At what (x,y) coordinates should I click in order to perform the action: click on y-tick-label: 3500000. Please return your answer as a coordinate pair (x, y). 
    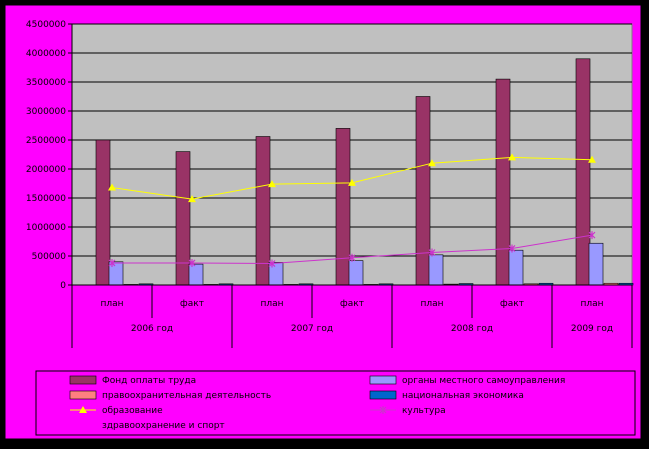
    Looking at the image, I should click on (46, 83).